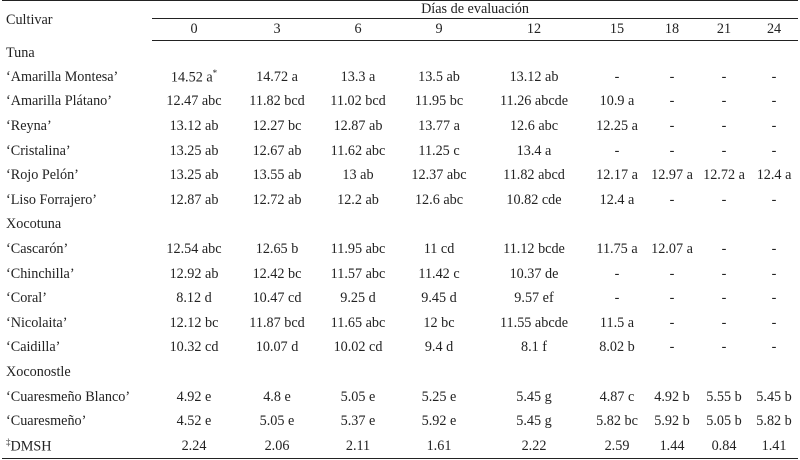 The width and height of the screenshot is (800, 460). I want to click on cell-value: 10.37 de, so click(534, 273).